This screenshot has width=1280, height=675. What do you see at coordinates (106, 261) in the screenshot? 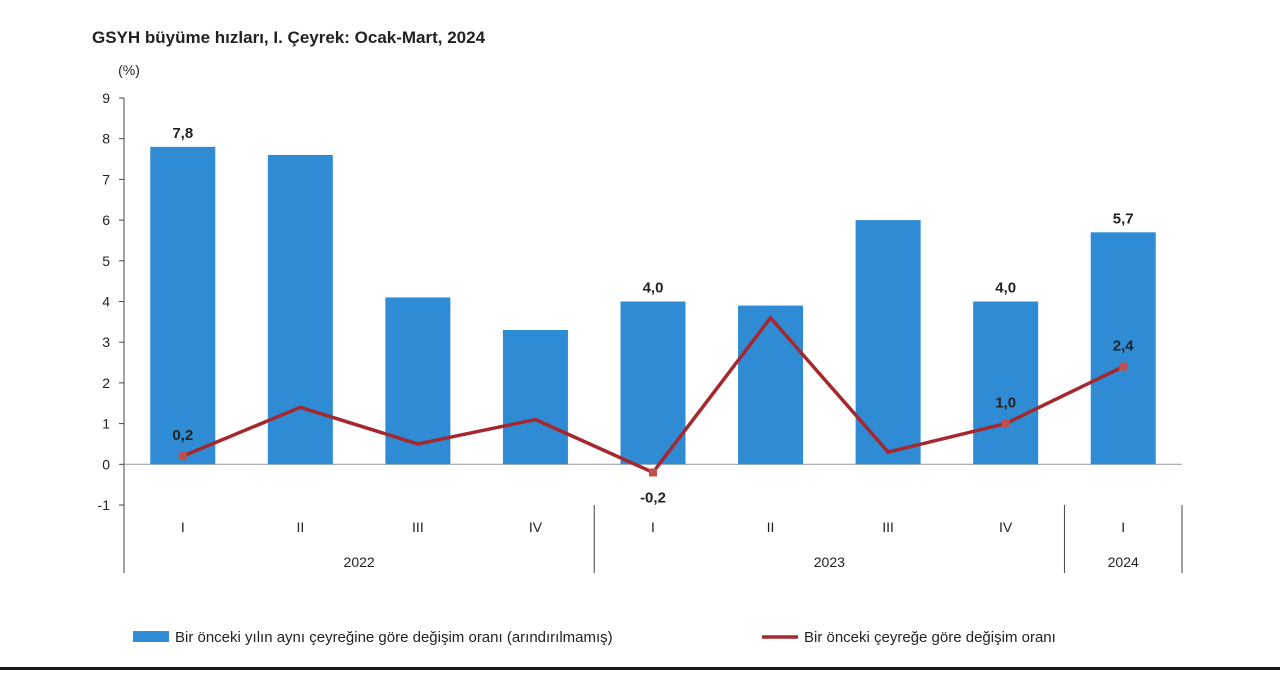
I see `y-tick-label: 5` at bounding box center [106, 261].